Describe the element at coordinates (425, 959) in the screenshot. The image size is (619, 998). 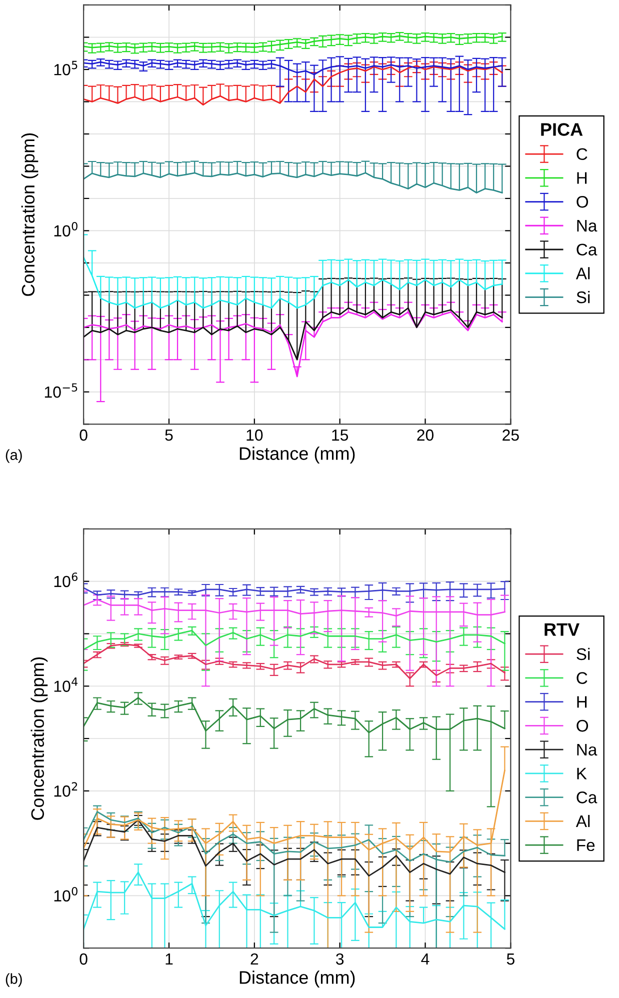
I see `x-tick-label: 4` at that location.